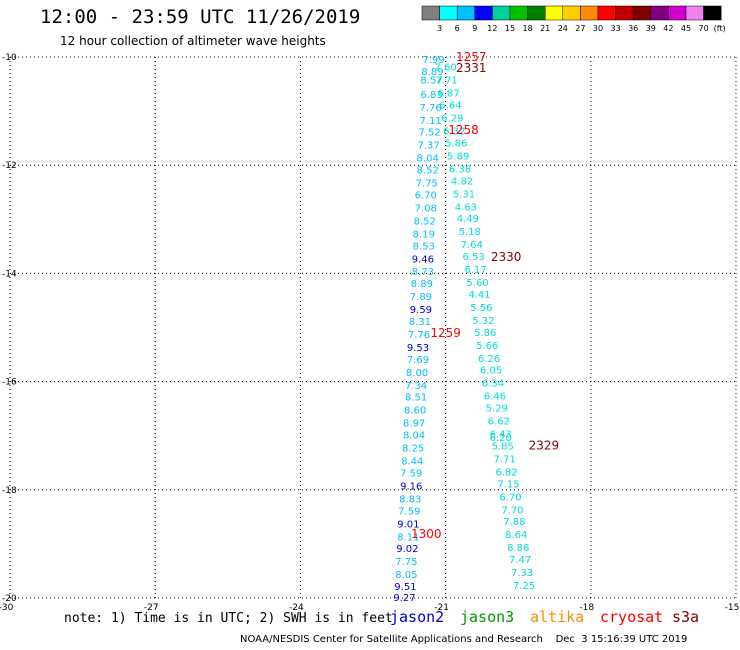 The width and height of the screenshot is (740, 650). What do you see at coordinates (489, 359) in the screenshot?
I see `wave-height-label: 6.26` at bounding box center [489, 359].